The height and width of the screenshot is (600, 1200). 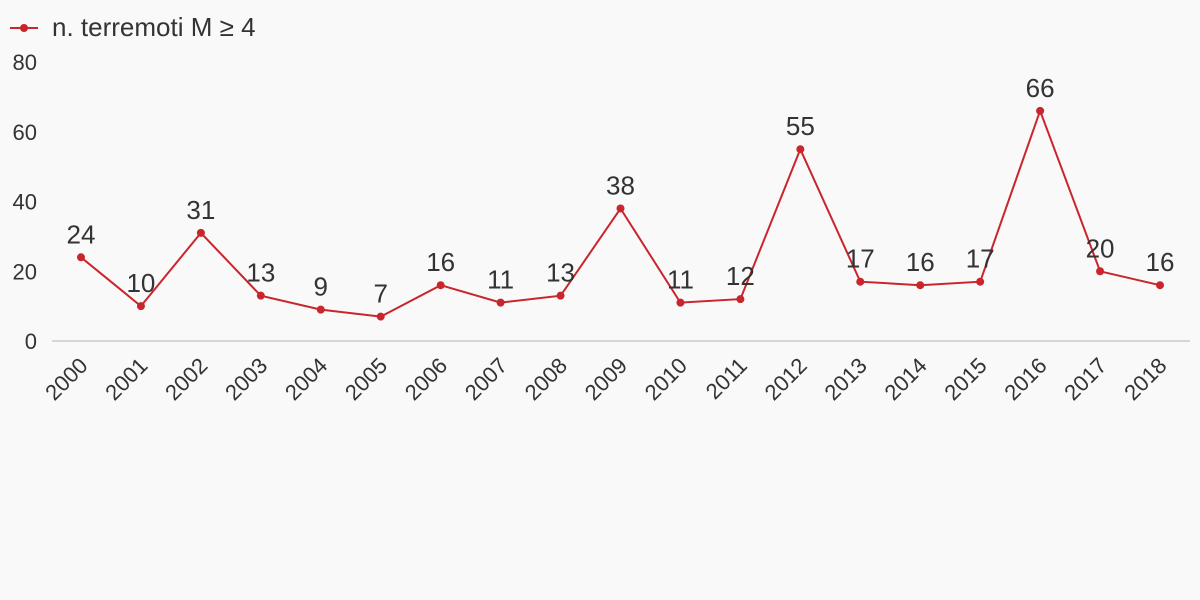 I want to click on data-label: 31, so click(x=200, y=210).